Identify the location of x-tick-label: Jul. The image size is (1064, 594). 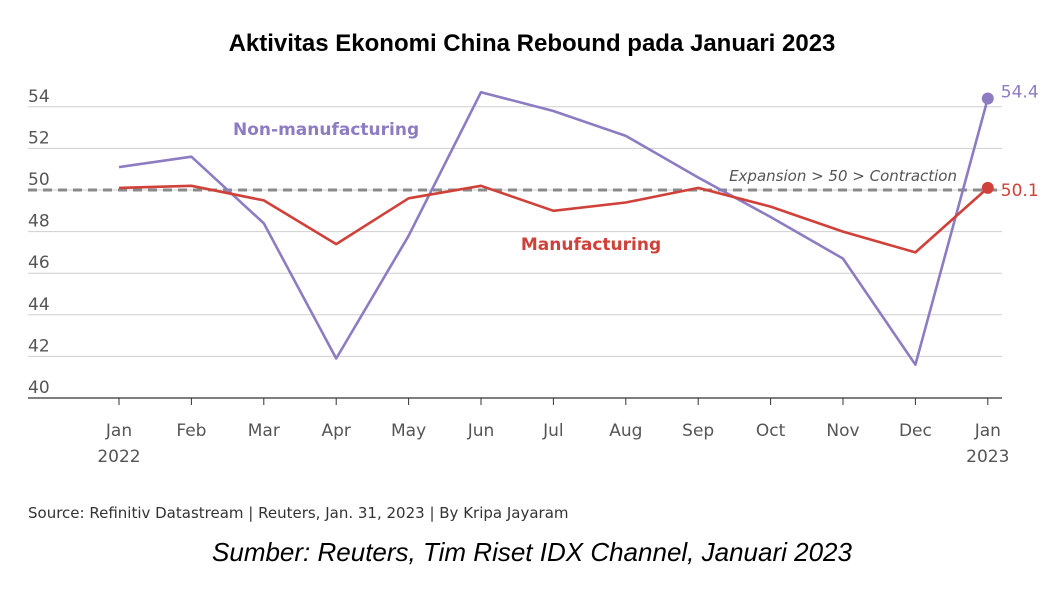
(553, 431).